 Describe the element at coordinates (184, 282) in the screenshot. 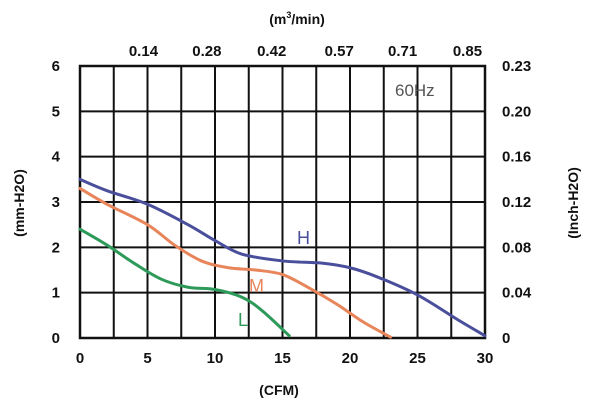

I see `series-line-l` at that location.